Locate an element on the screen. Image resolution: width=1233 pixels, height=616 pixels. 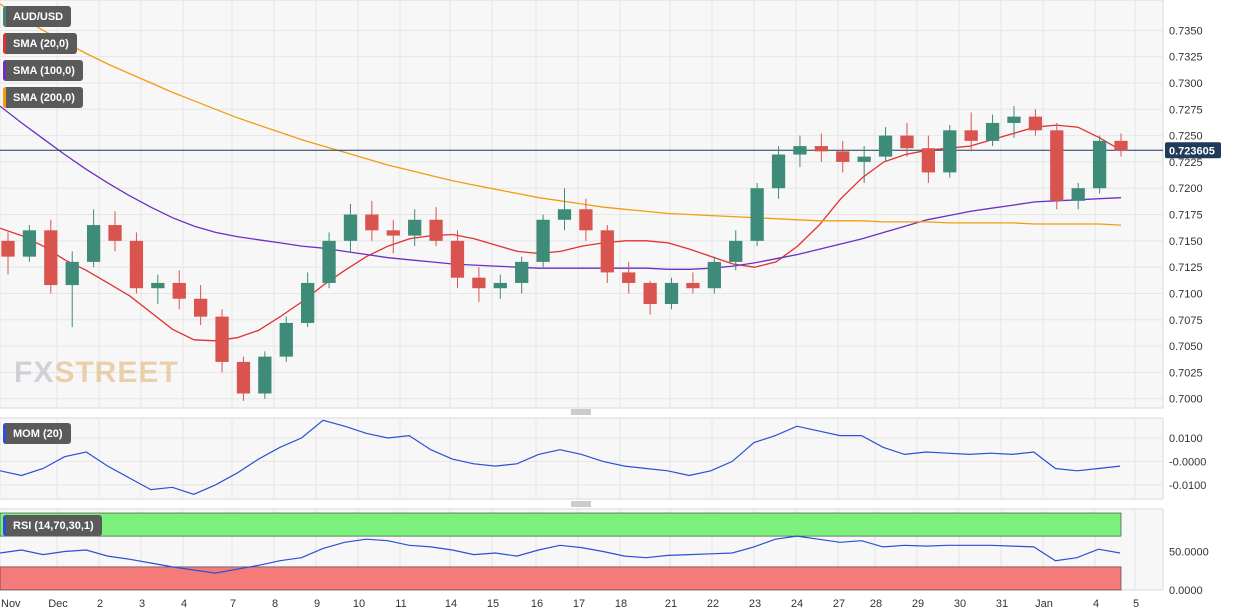
x-tick-label: 15 is located at coordinates (493, 604).